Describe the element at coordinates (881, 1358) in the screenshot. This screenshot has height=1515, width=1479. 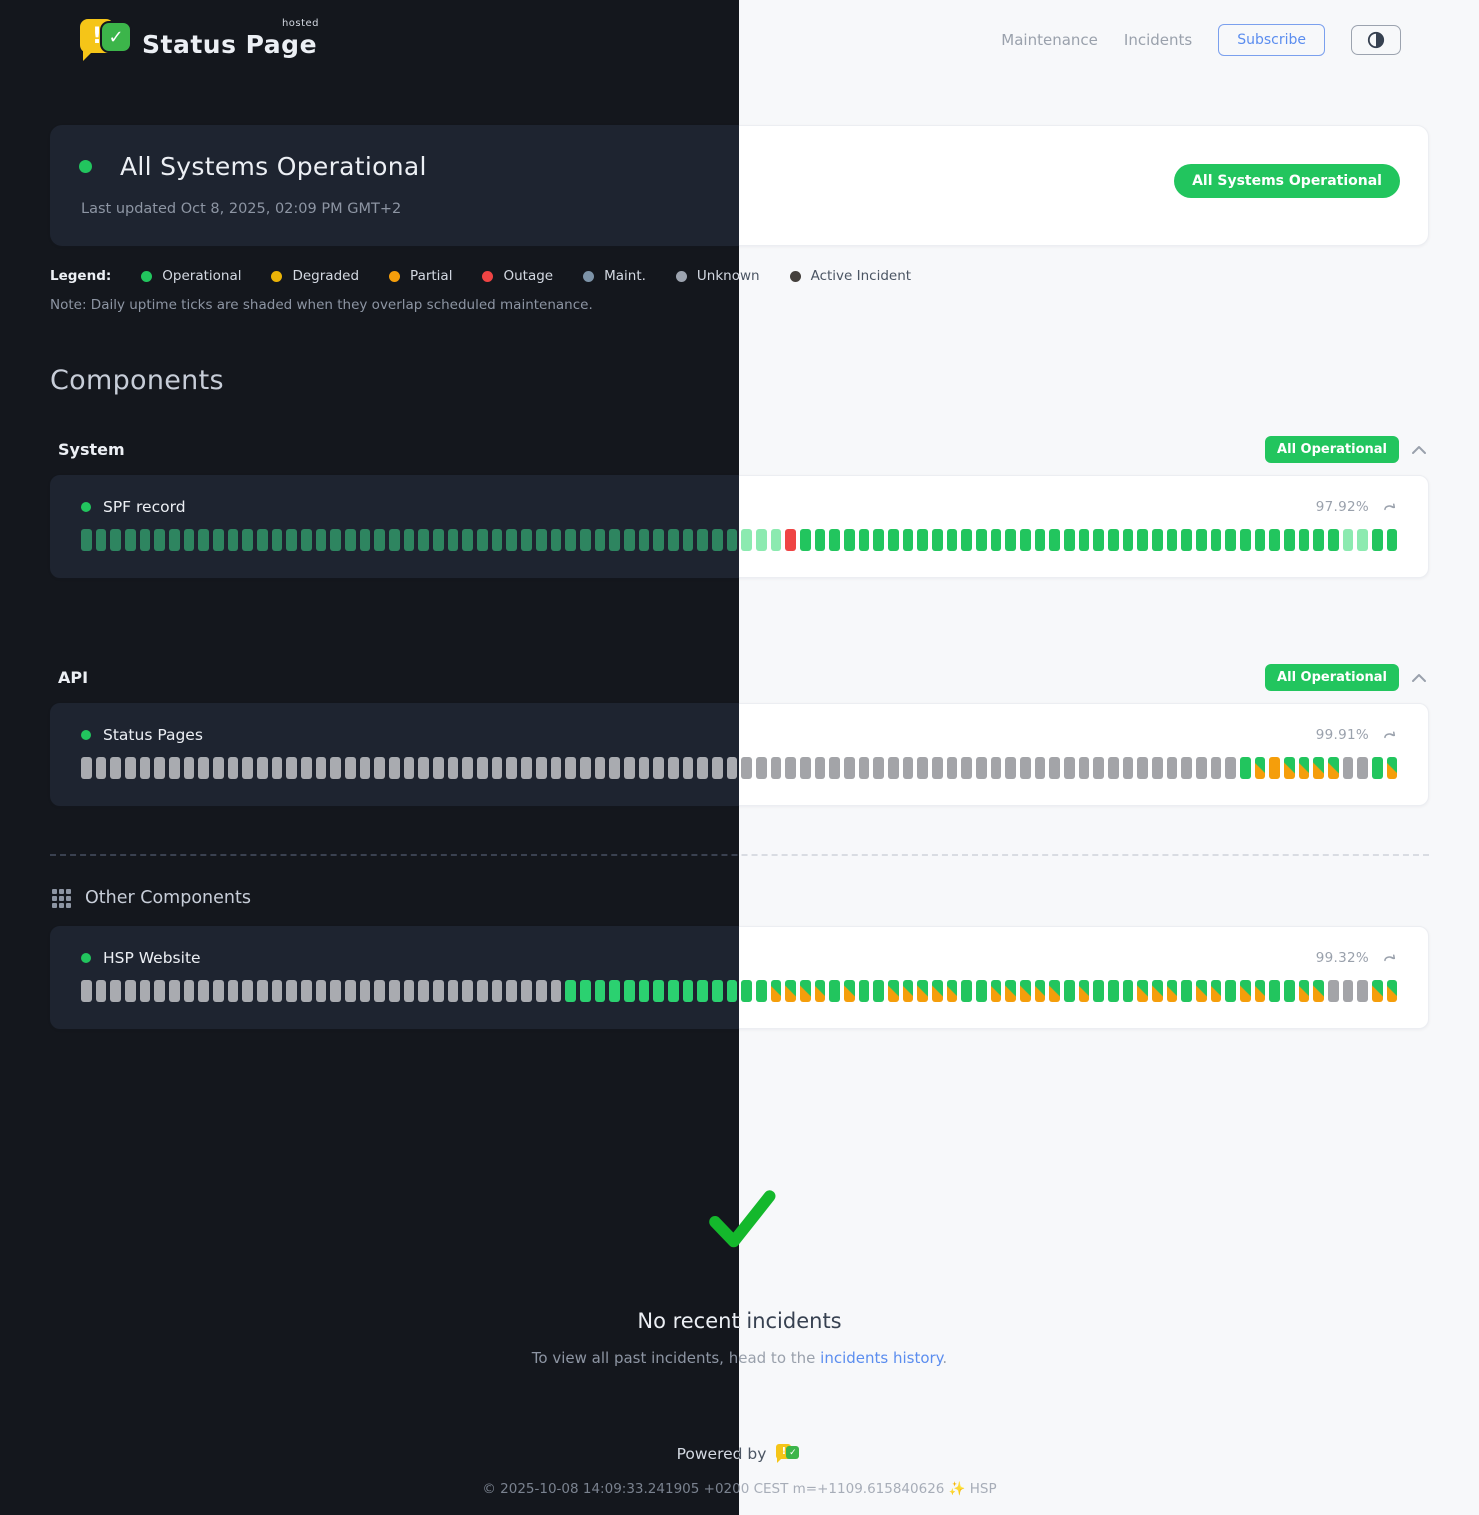
I see `incidents-history-link: incidents history` at that location.